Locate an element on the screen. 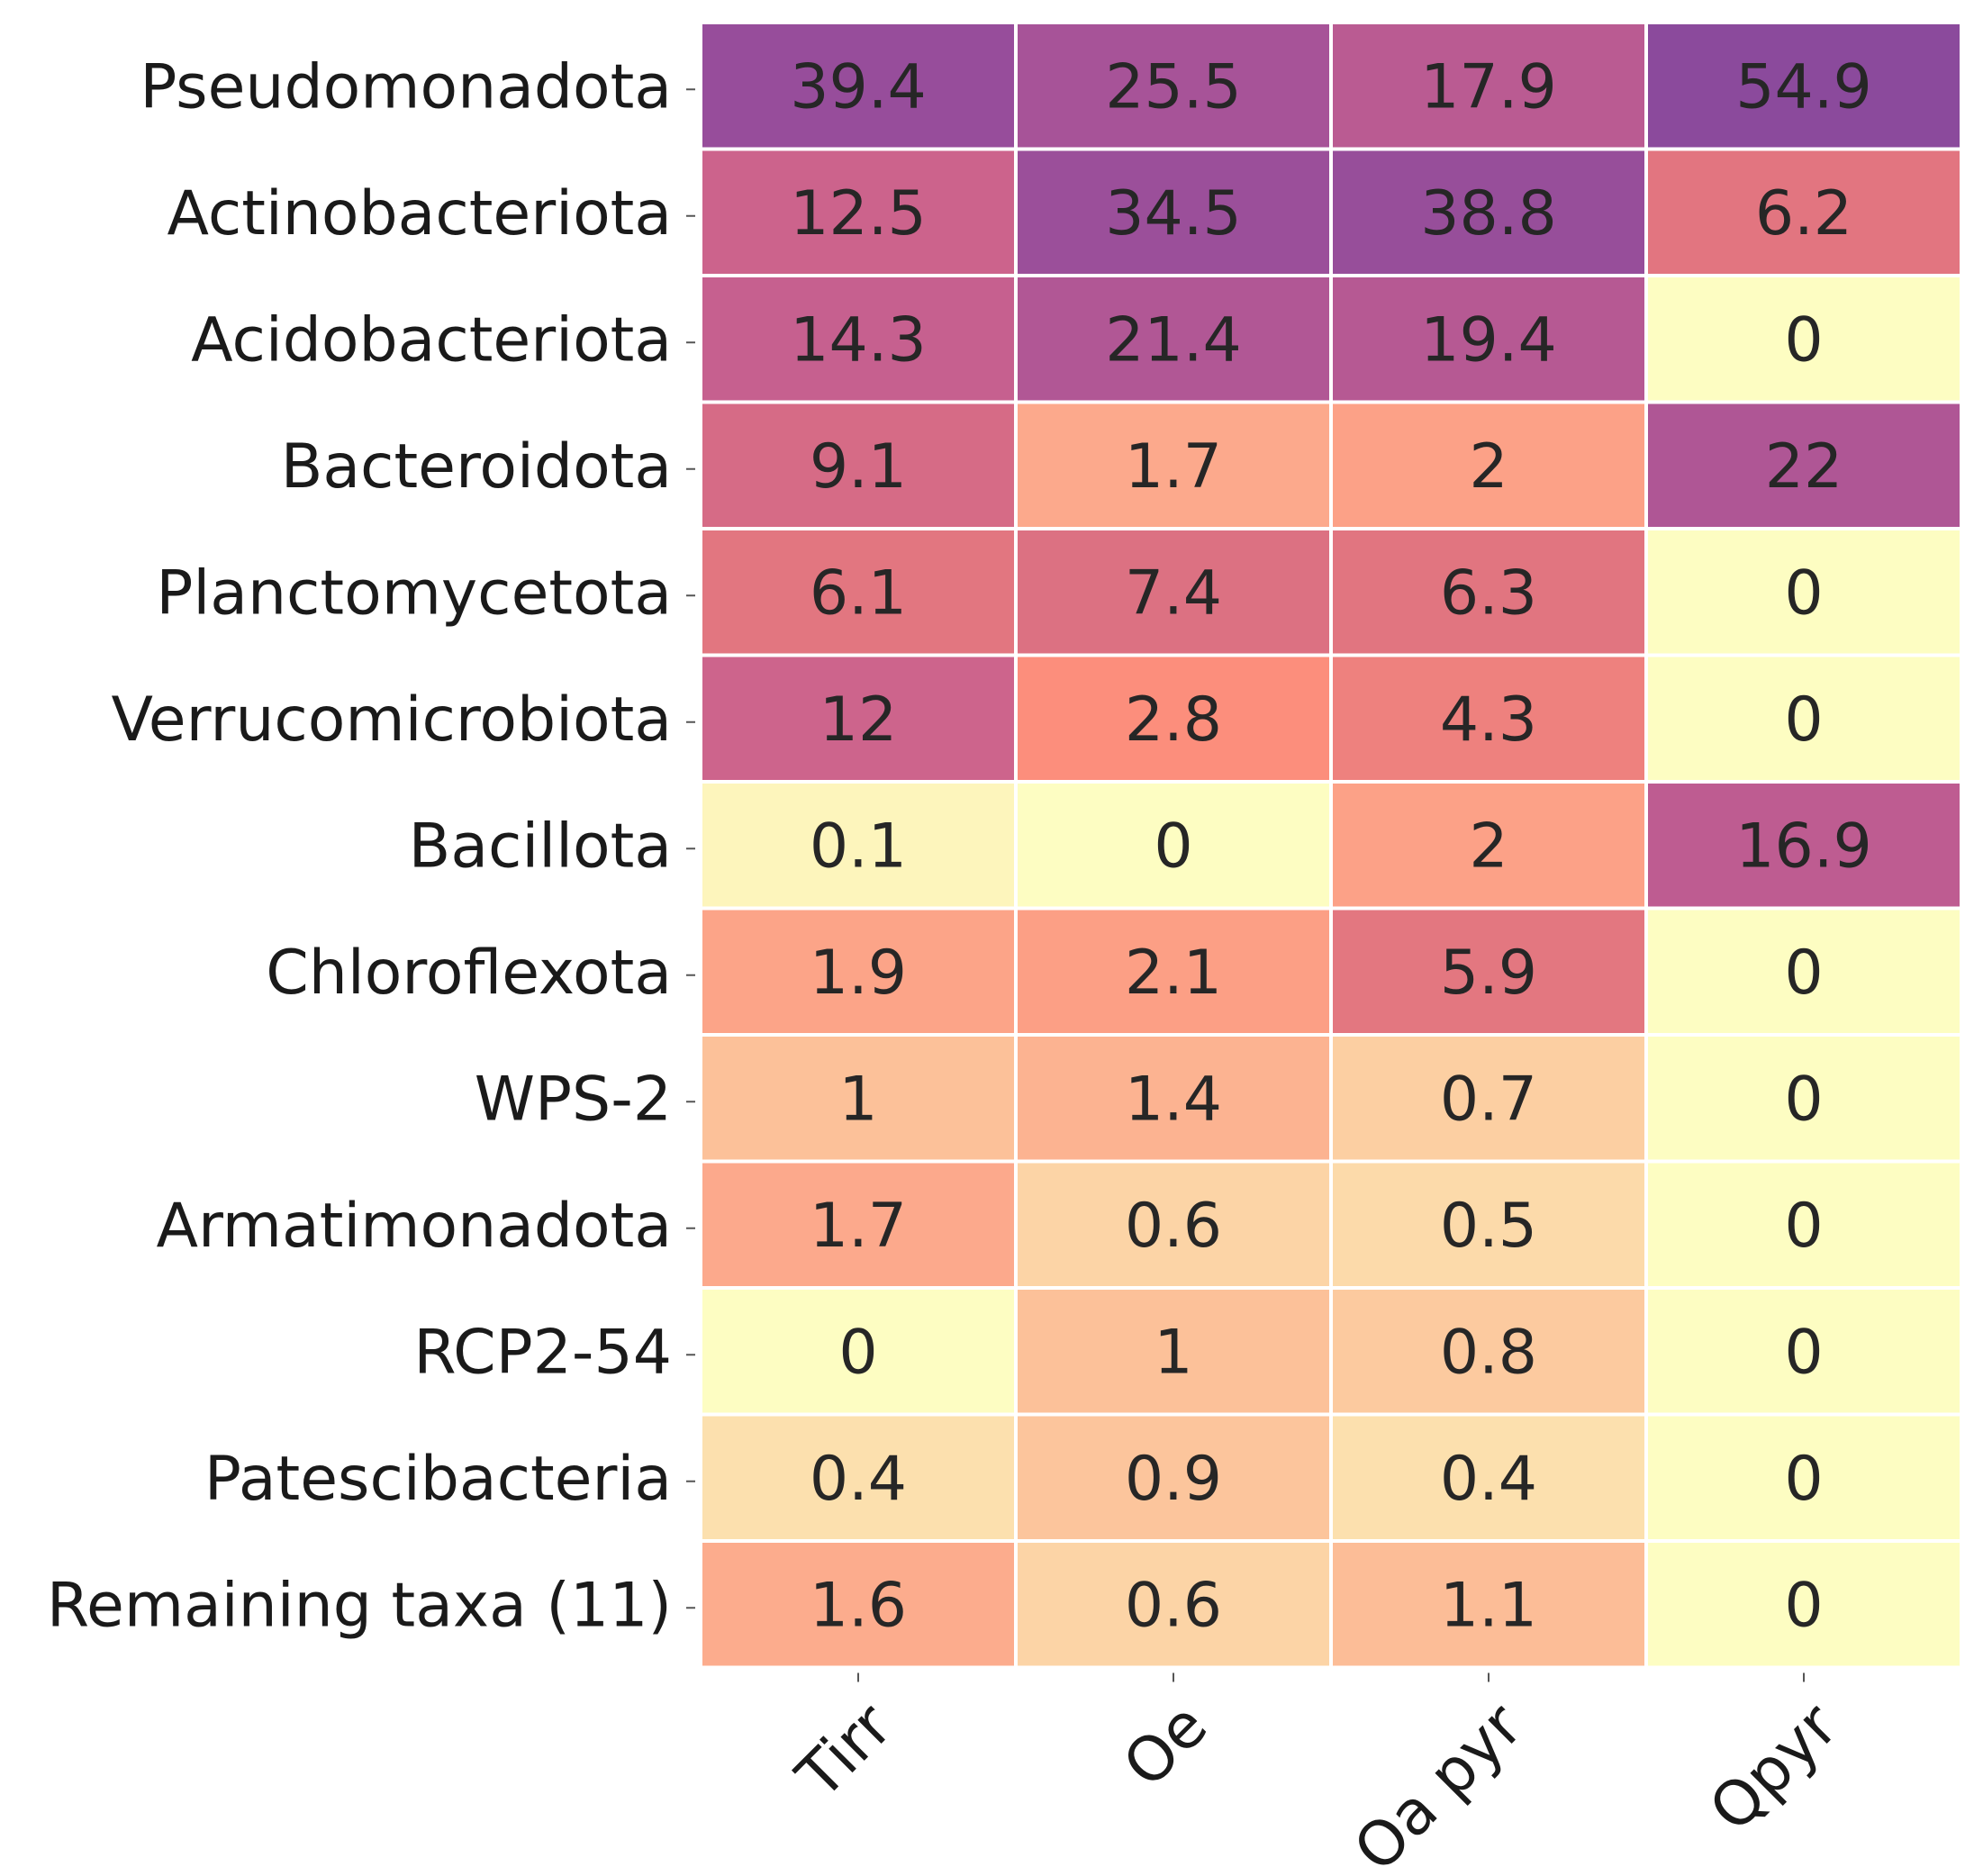 This screenshot has width=1974, height=1876. row-tick-label: Bacillota is located at coordinates (541, 847).